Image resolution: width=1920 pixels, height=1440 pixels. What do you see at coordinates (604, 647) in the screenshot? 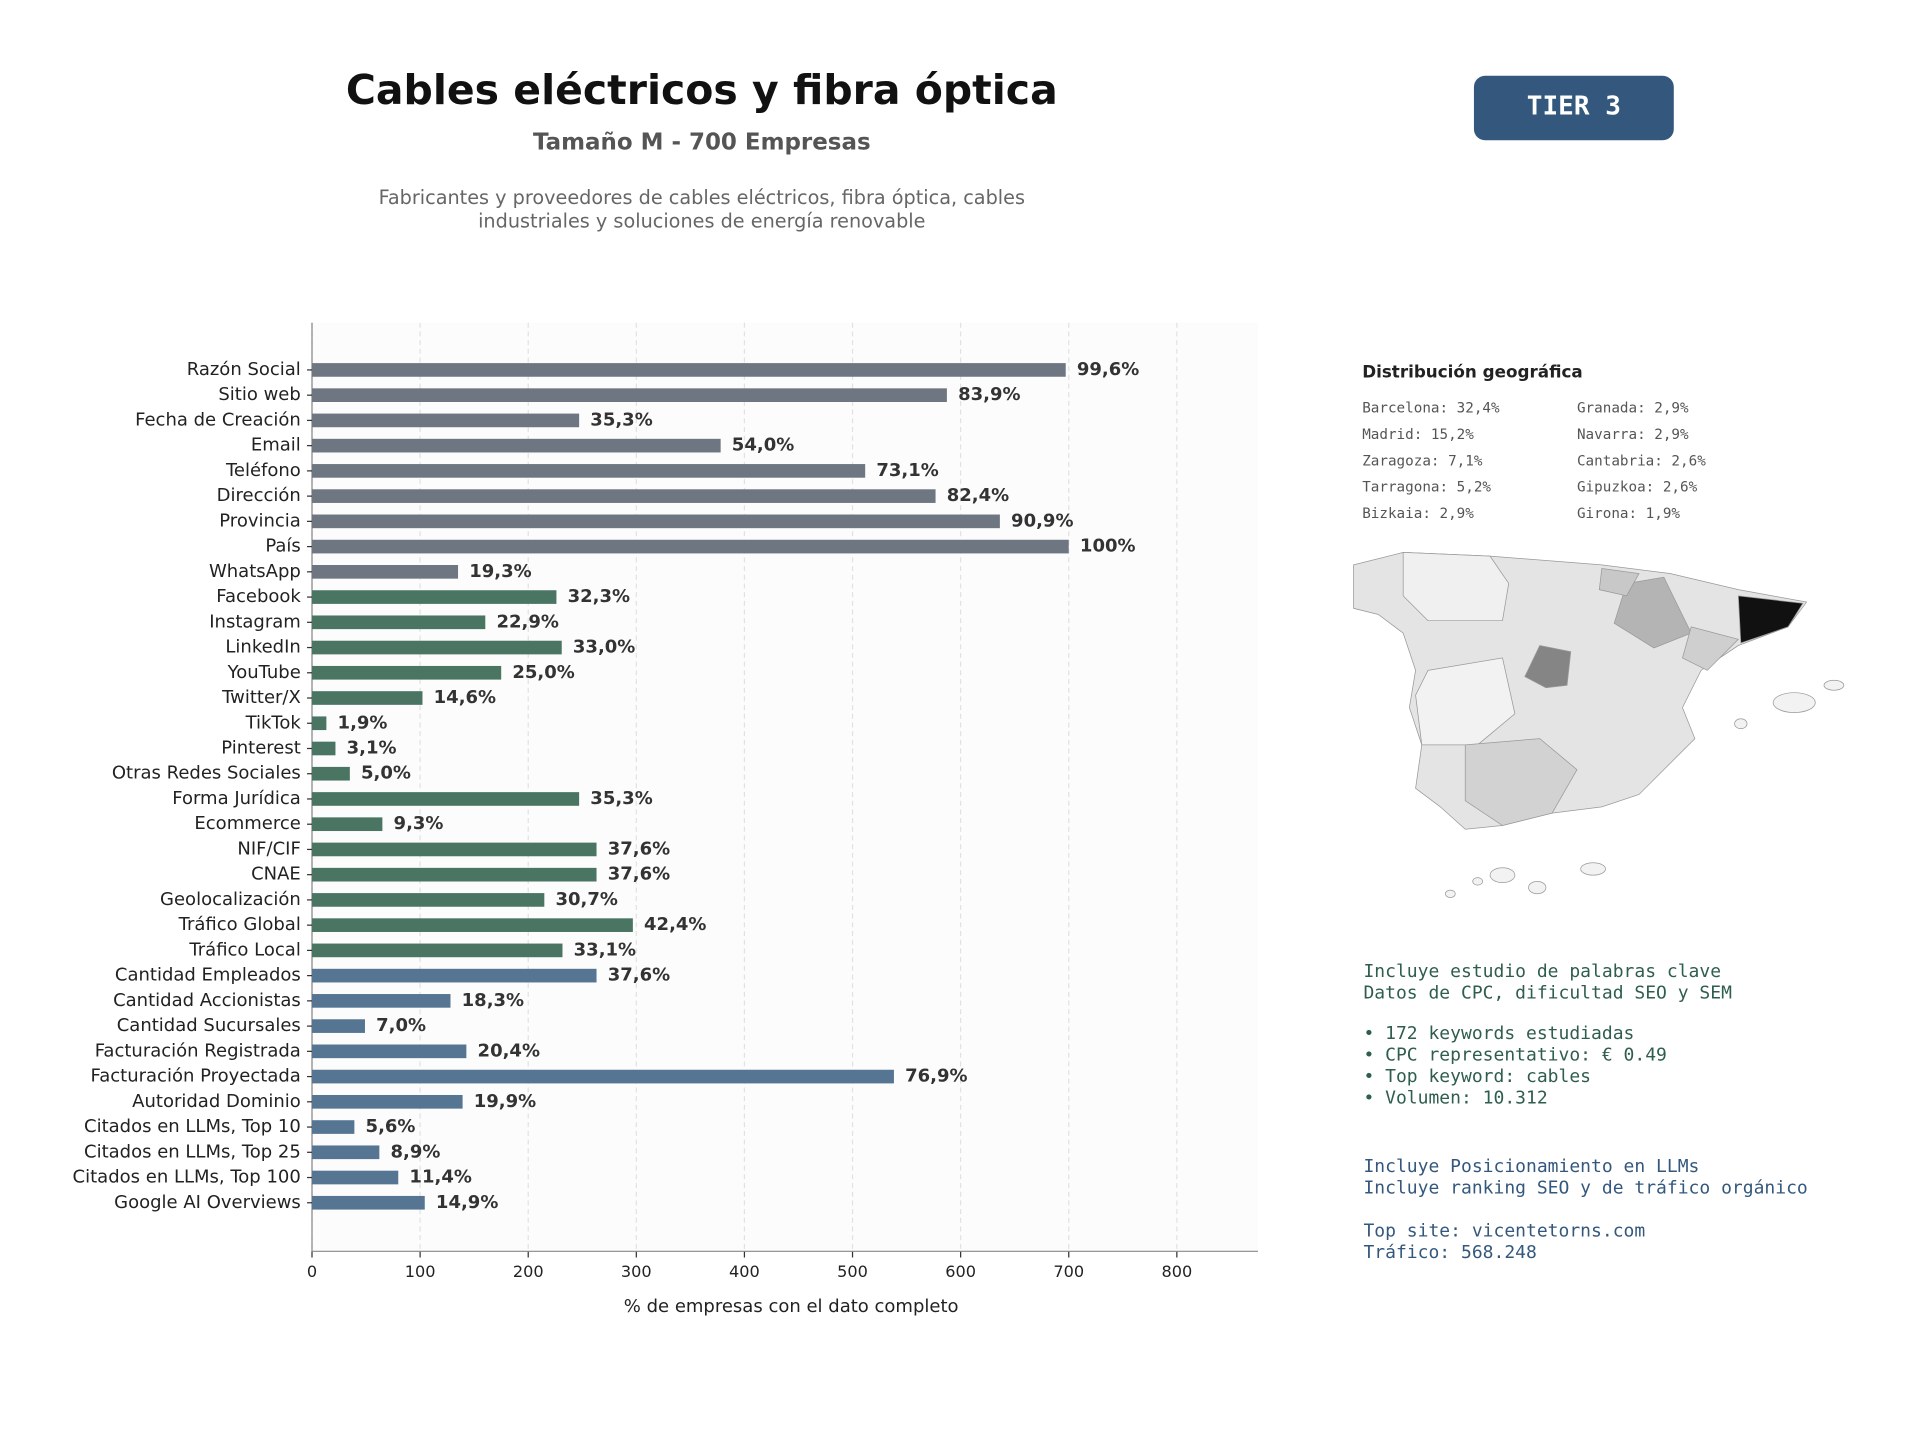
I see `value-label: 33,0%` at bounding box center [604, 647].